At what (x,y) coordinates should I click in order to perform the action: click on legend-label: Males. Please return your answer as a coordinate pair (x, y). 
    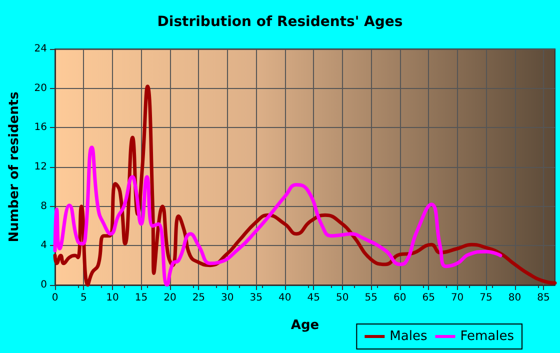
    Looking at the image, I should click on (409, 336).